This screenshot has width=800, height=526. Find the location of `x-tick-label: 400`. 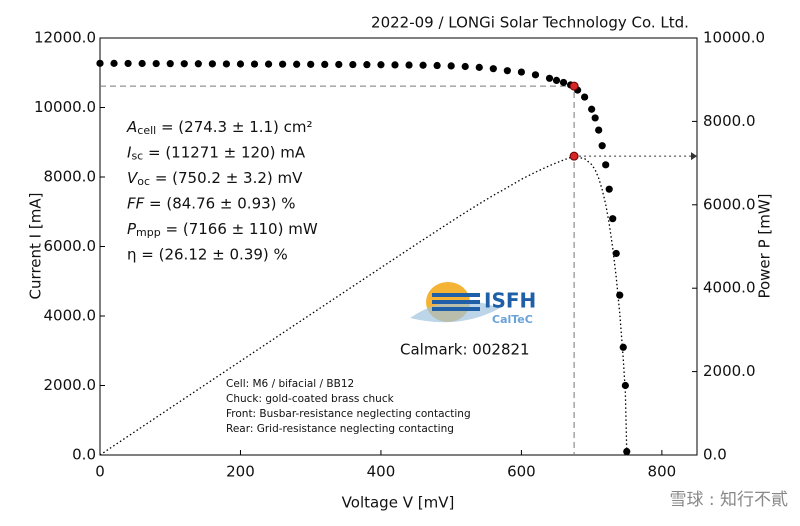

x-tick-label: 400 is located at coordinates (381, 472).